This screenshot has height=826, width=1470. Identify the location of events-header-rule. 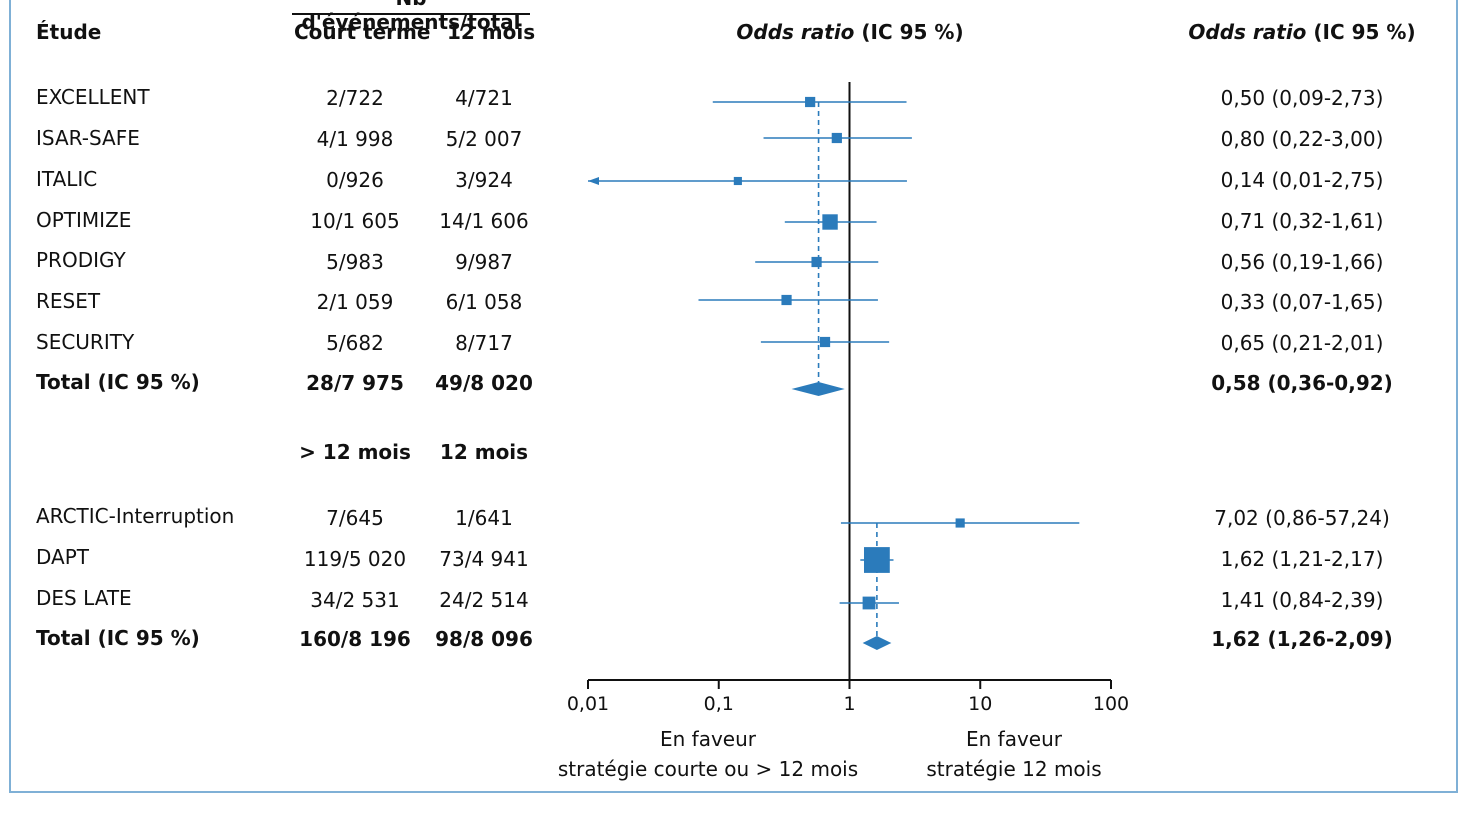
(411, 14).